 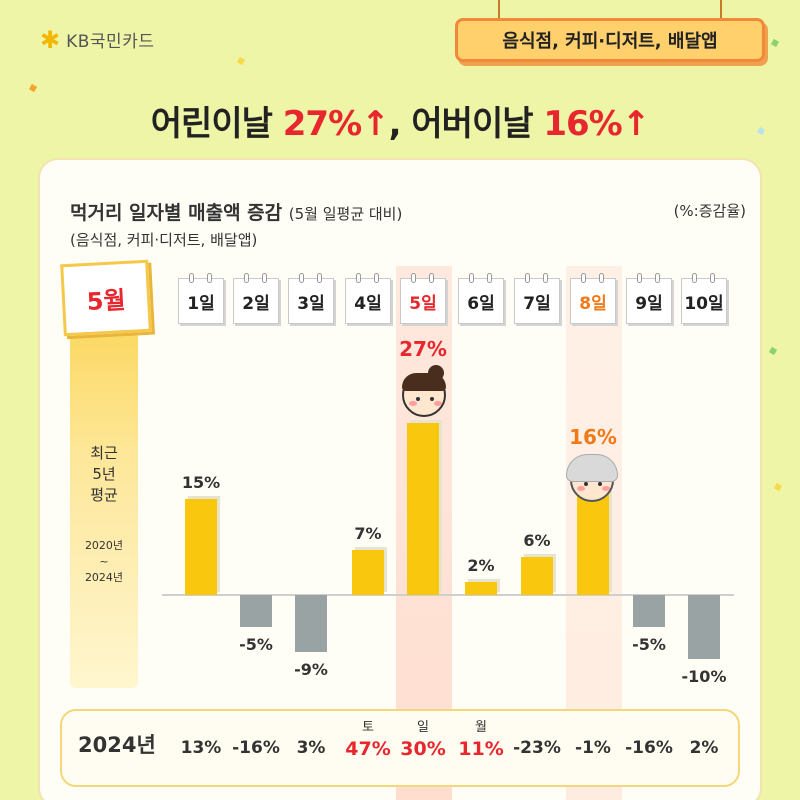 I want to click on year-2024-value-day-7: -23%, so click(x=537, y=748).